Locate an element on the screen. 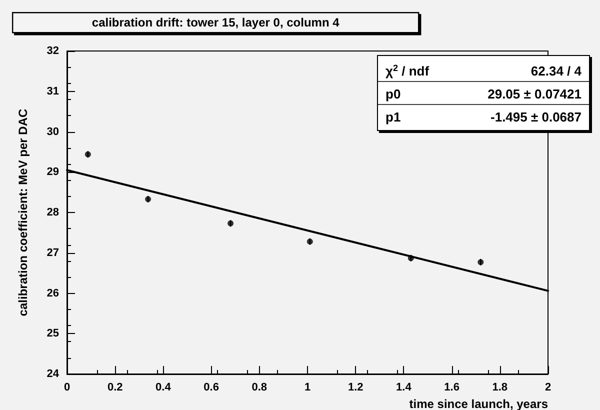 The image size is (600, 410). y-tick-label: 30 is located at coordinates (52, 132).